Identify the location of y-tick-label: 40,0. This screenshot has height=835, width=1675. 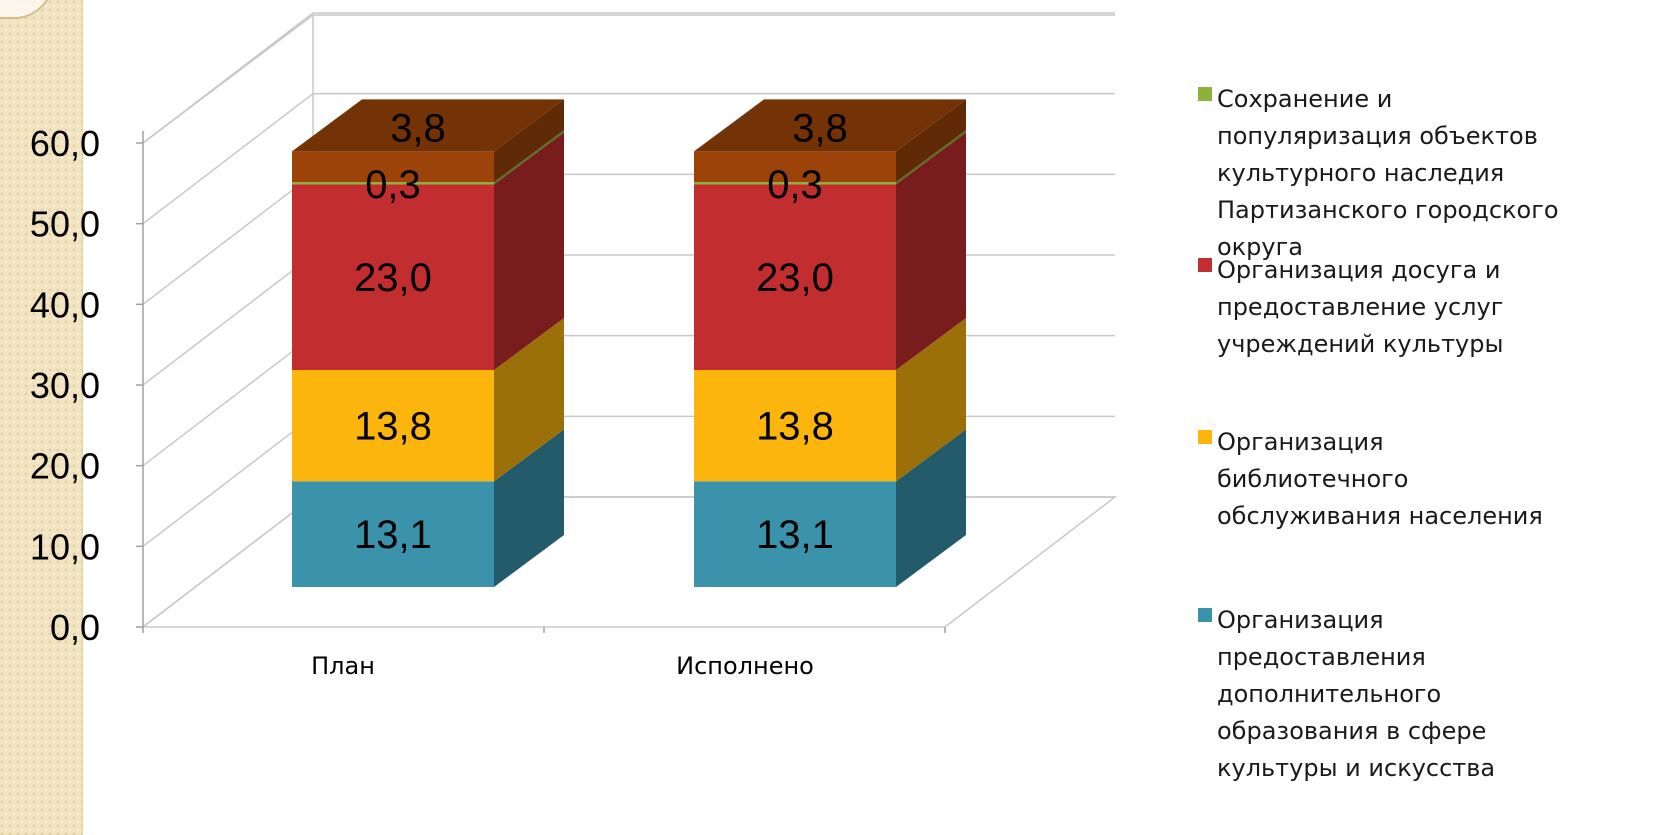
(65, 304).